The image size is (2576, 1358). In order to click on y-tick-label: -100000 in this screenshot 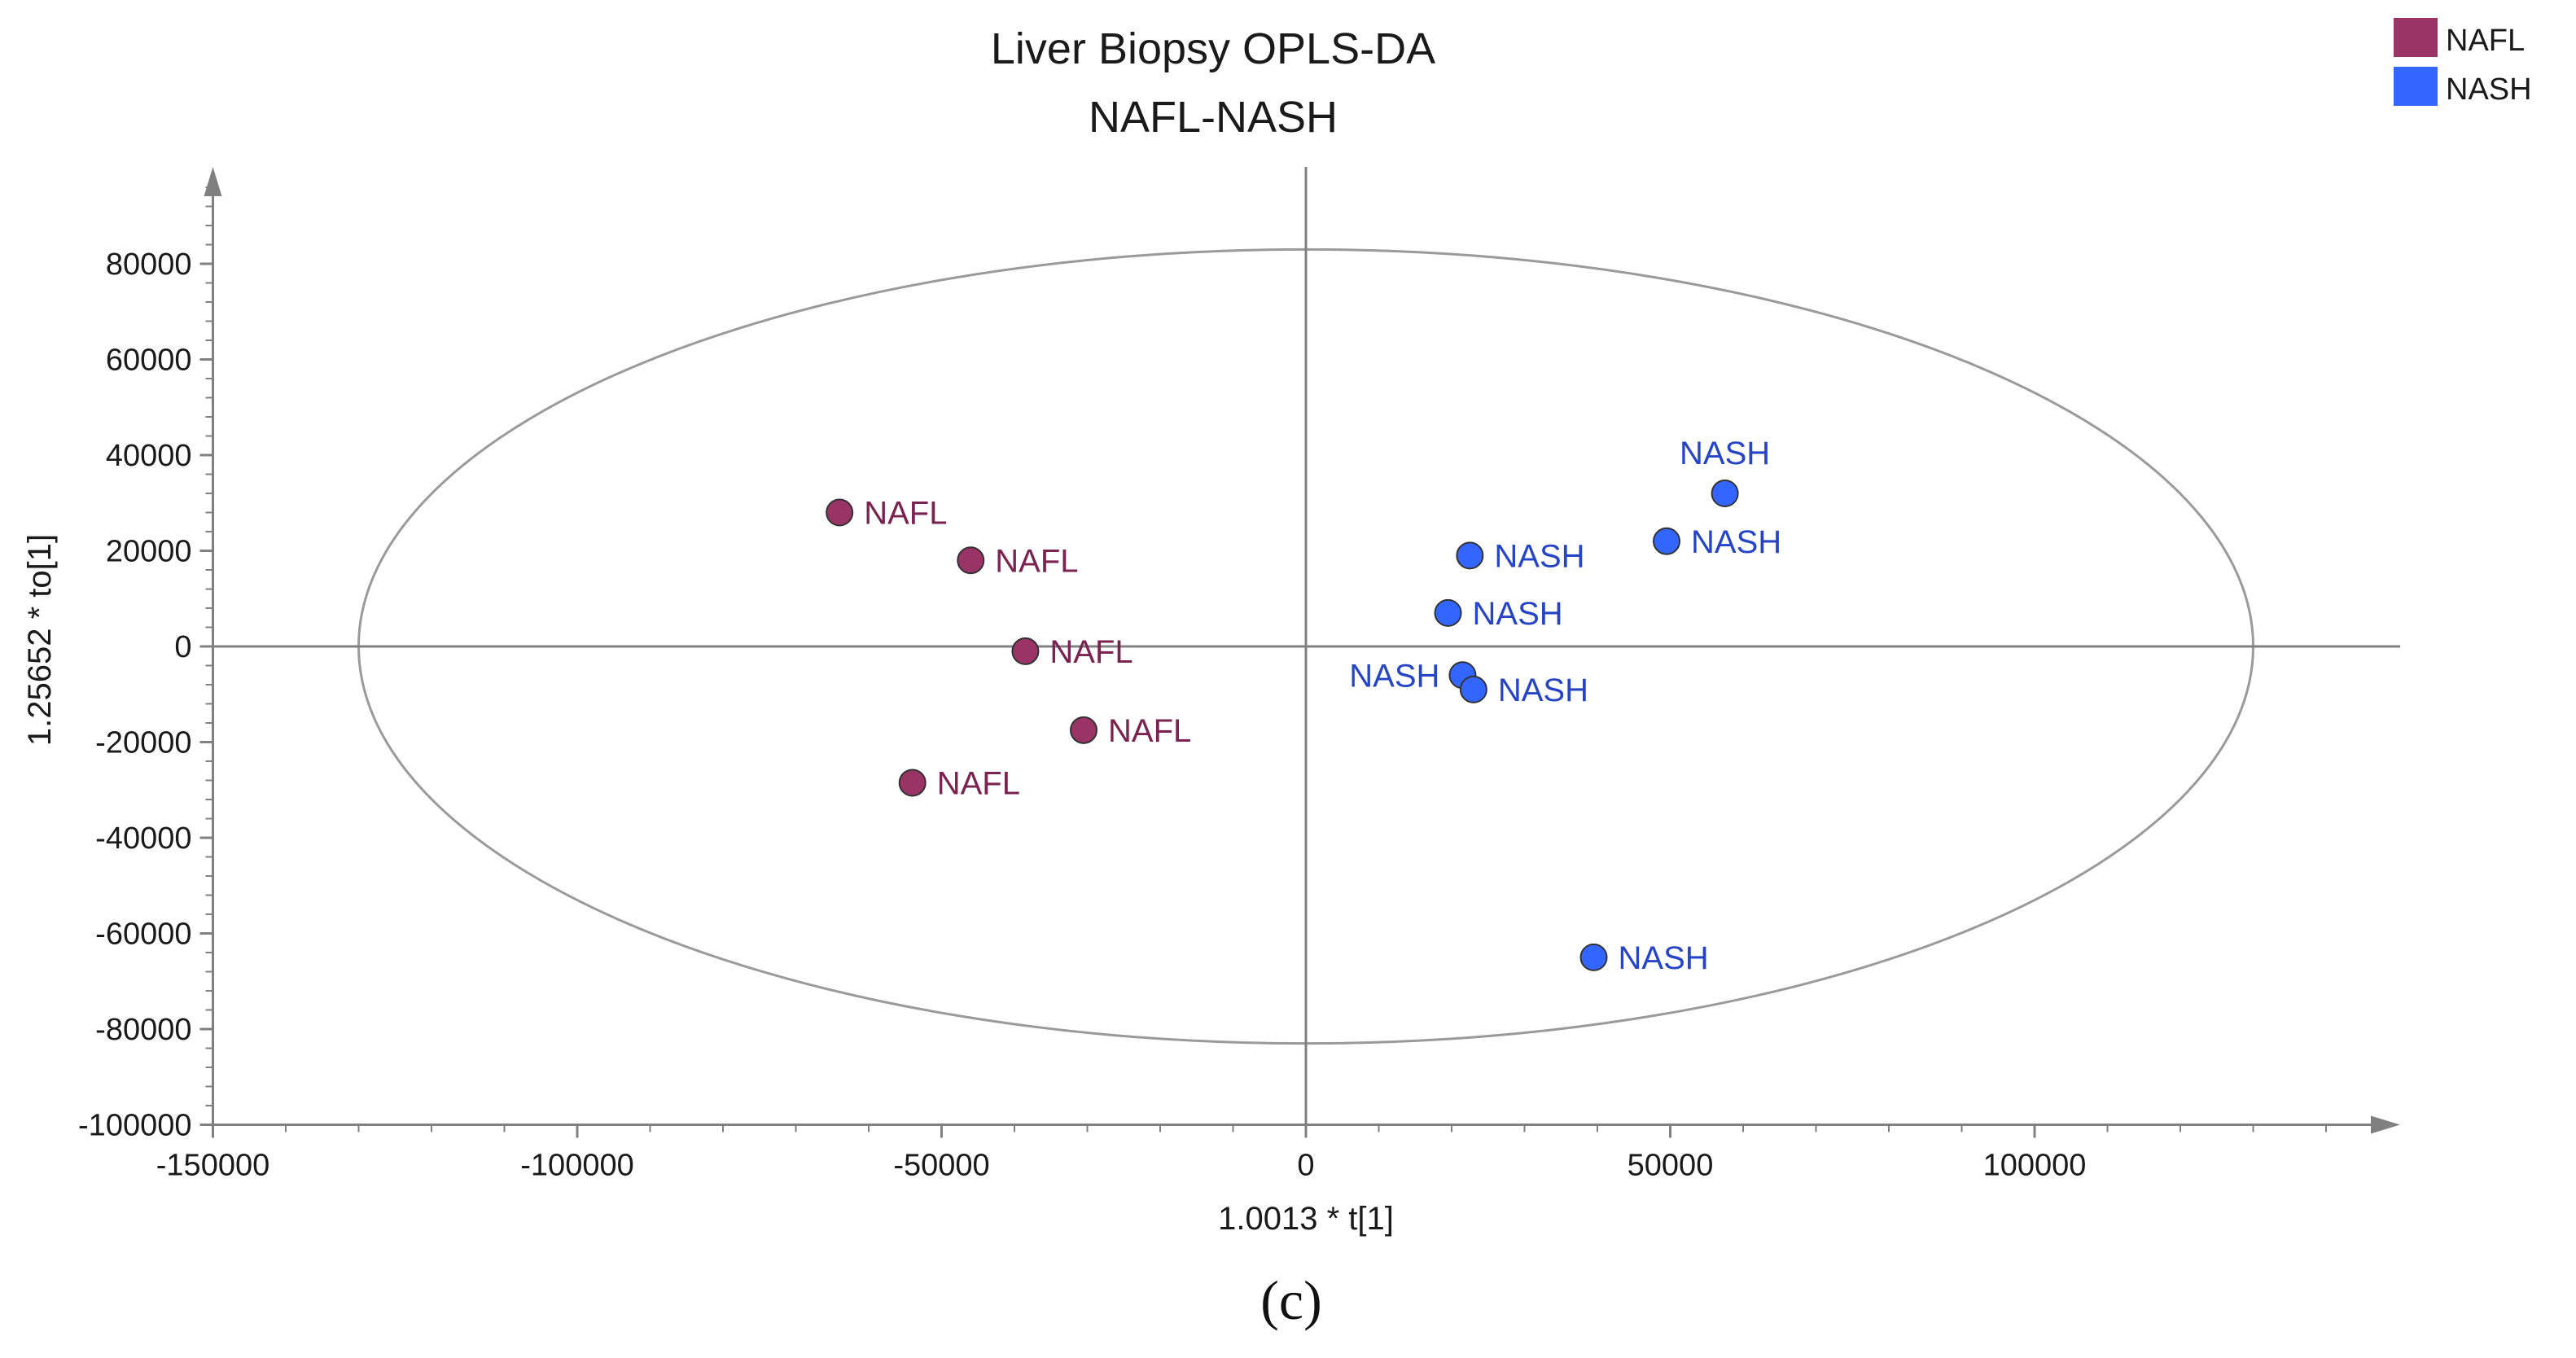, I will do `click(134, 1126)`.